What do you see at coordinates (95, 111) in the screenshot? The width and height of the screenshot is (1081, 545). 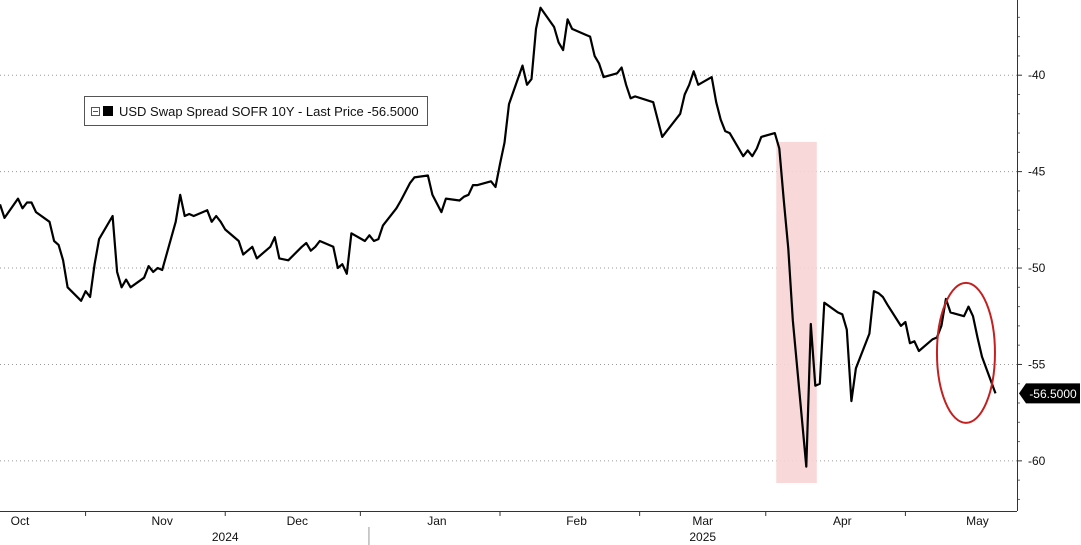 I see `legend-collapse-icon` at bounding box center [95, 111].